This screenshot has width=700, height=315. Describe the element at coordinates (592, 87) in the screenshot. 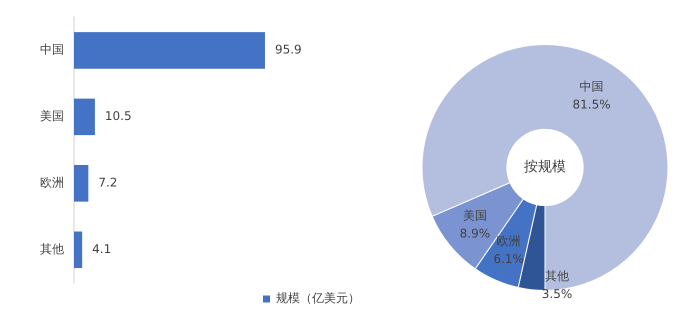

I see `slice-label: 中国` at that location.